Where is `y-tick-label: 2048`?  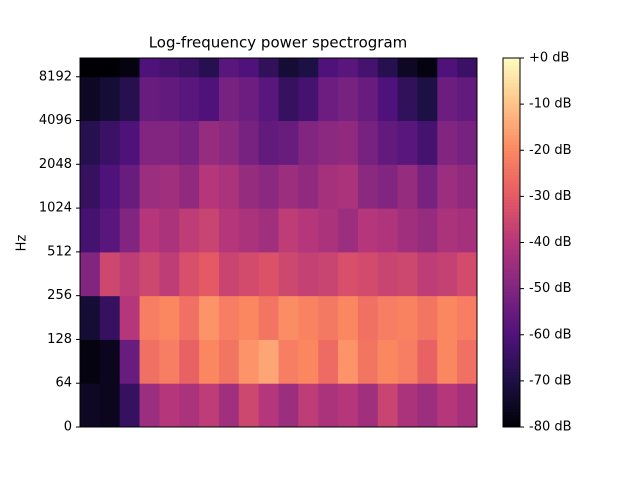 y-tick-label: 2048 is located at coordinates (55, 164).